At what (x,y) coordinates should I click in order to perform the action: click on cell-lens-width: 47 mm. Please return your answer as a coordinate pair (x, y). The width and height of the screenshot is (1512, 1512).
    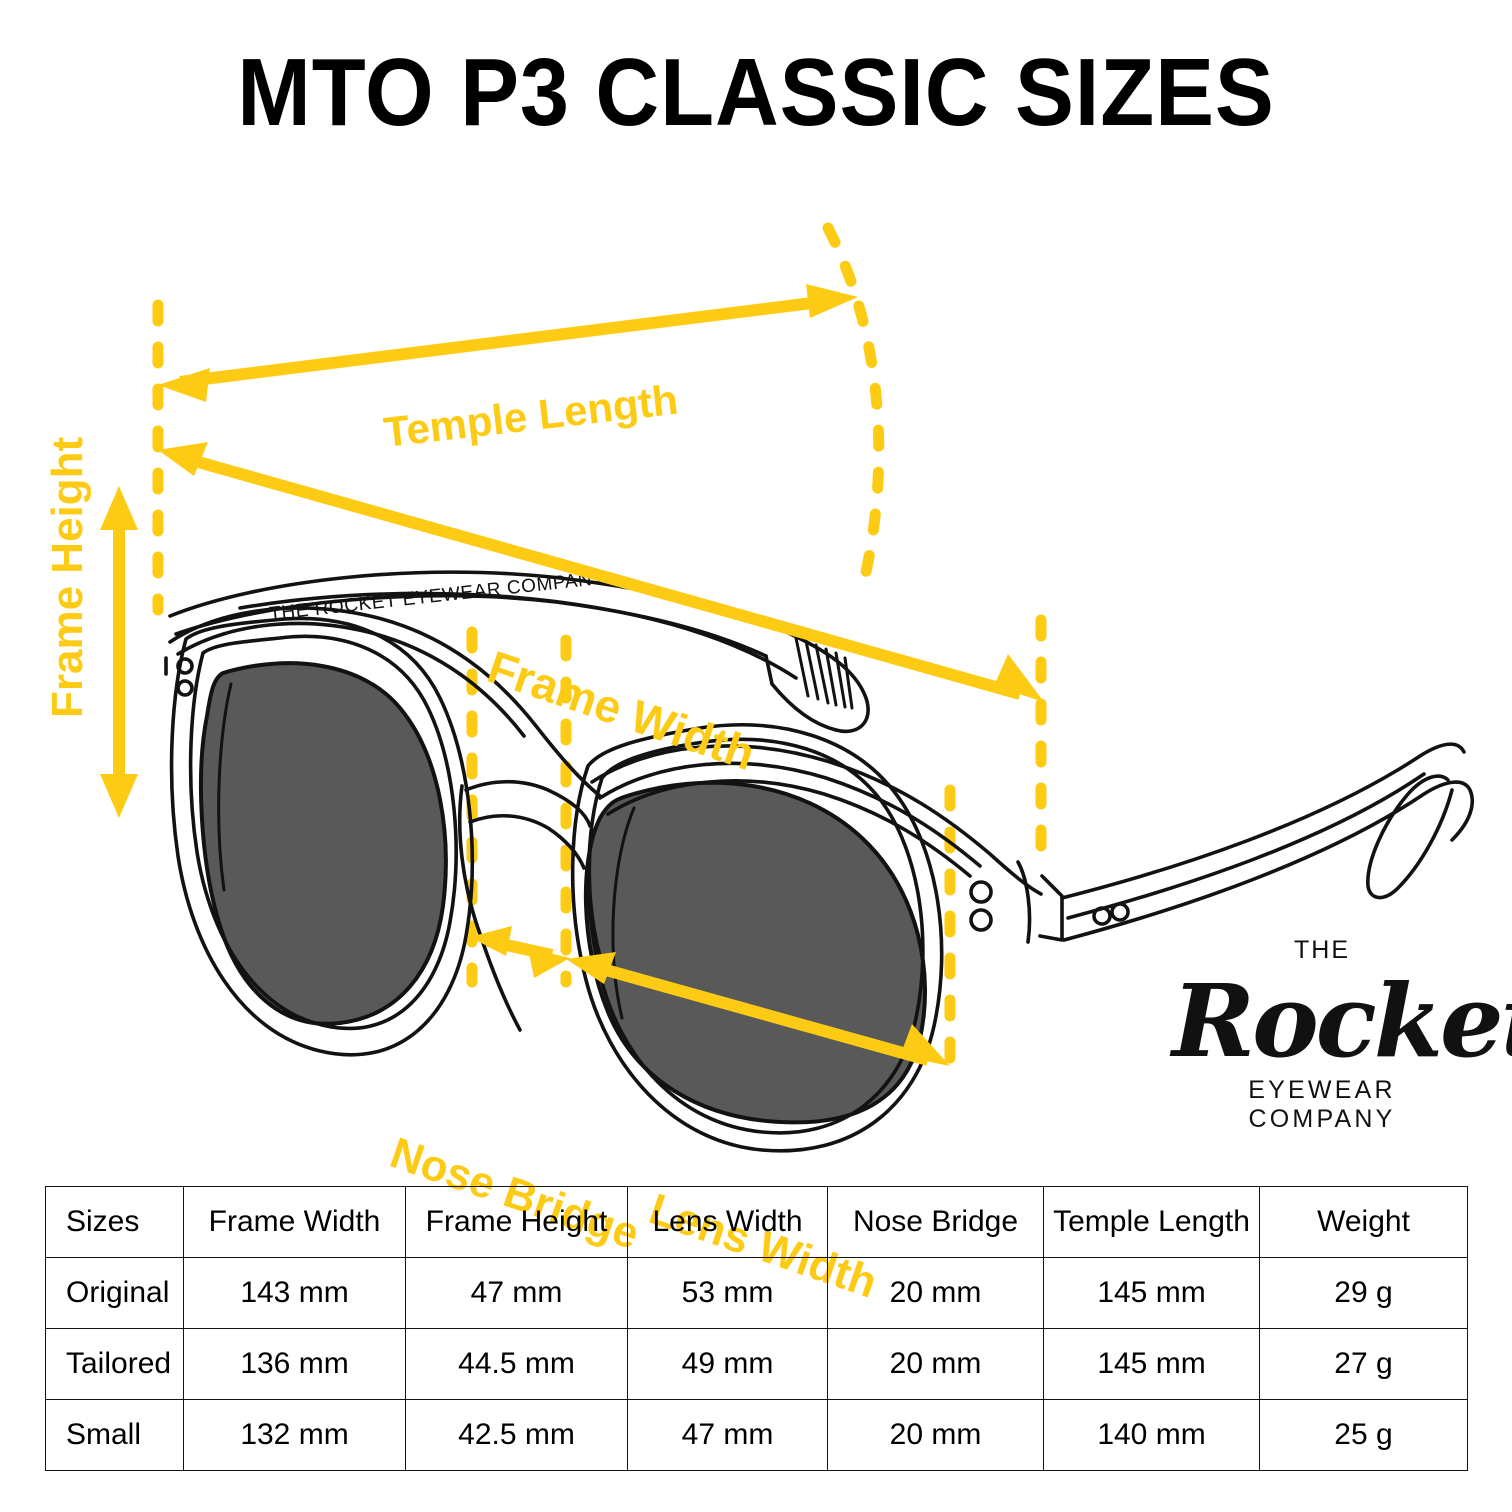
    Looking at the image, I should click on (727, 1435).